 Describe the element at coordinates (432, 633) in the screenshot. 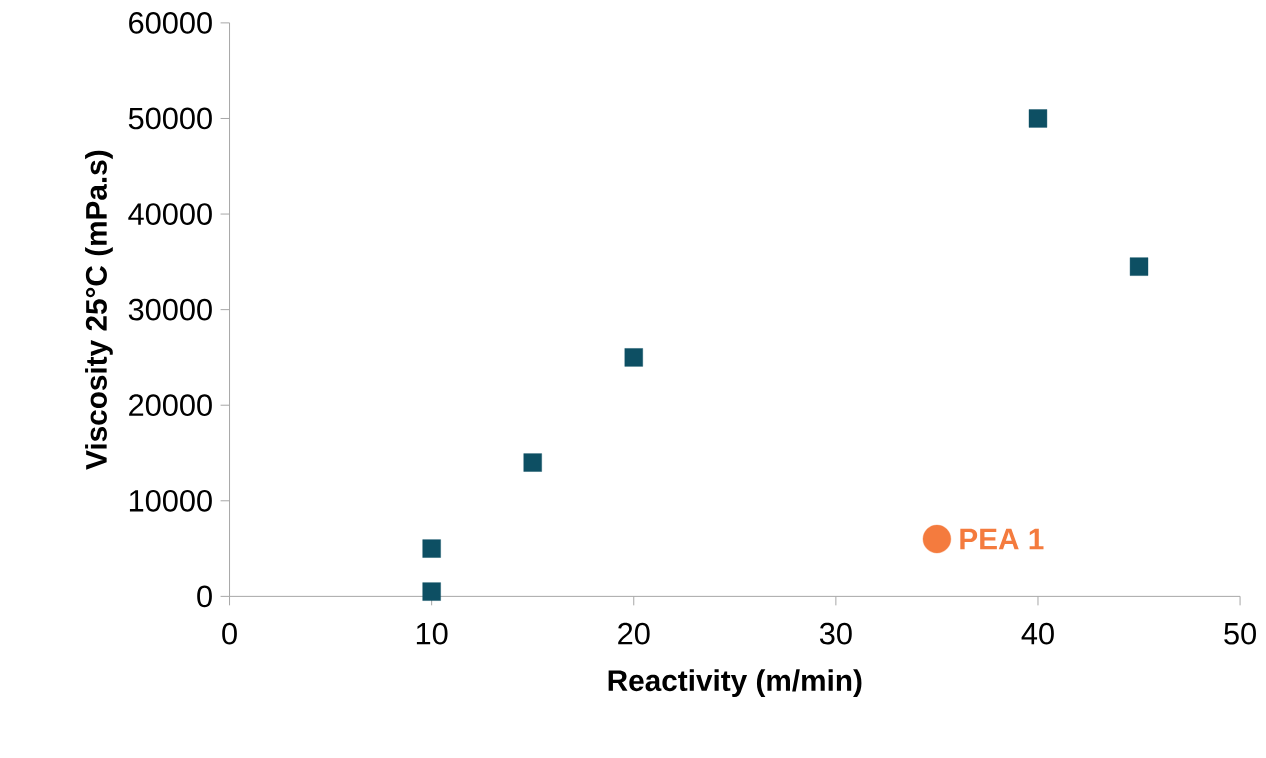

I see `x-tick-label: 10` at that location.